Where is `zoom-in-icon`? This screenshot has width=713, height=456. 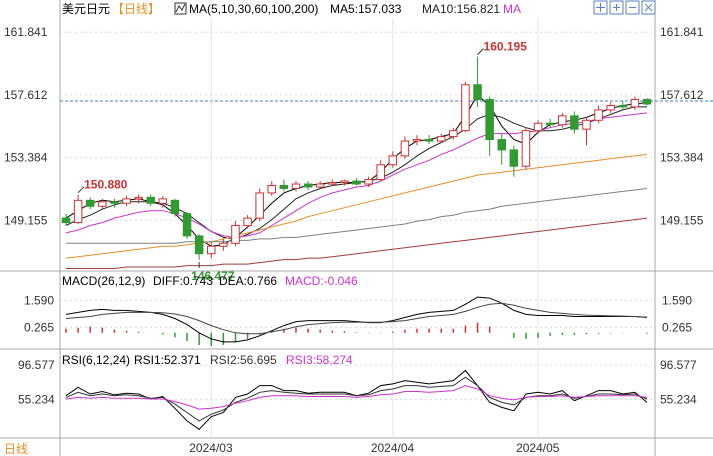
zoom-in-icon is located at coordinates (616, 7).